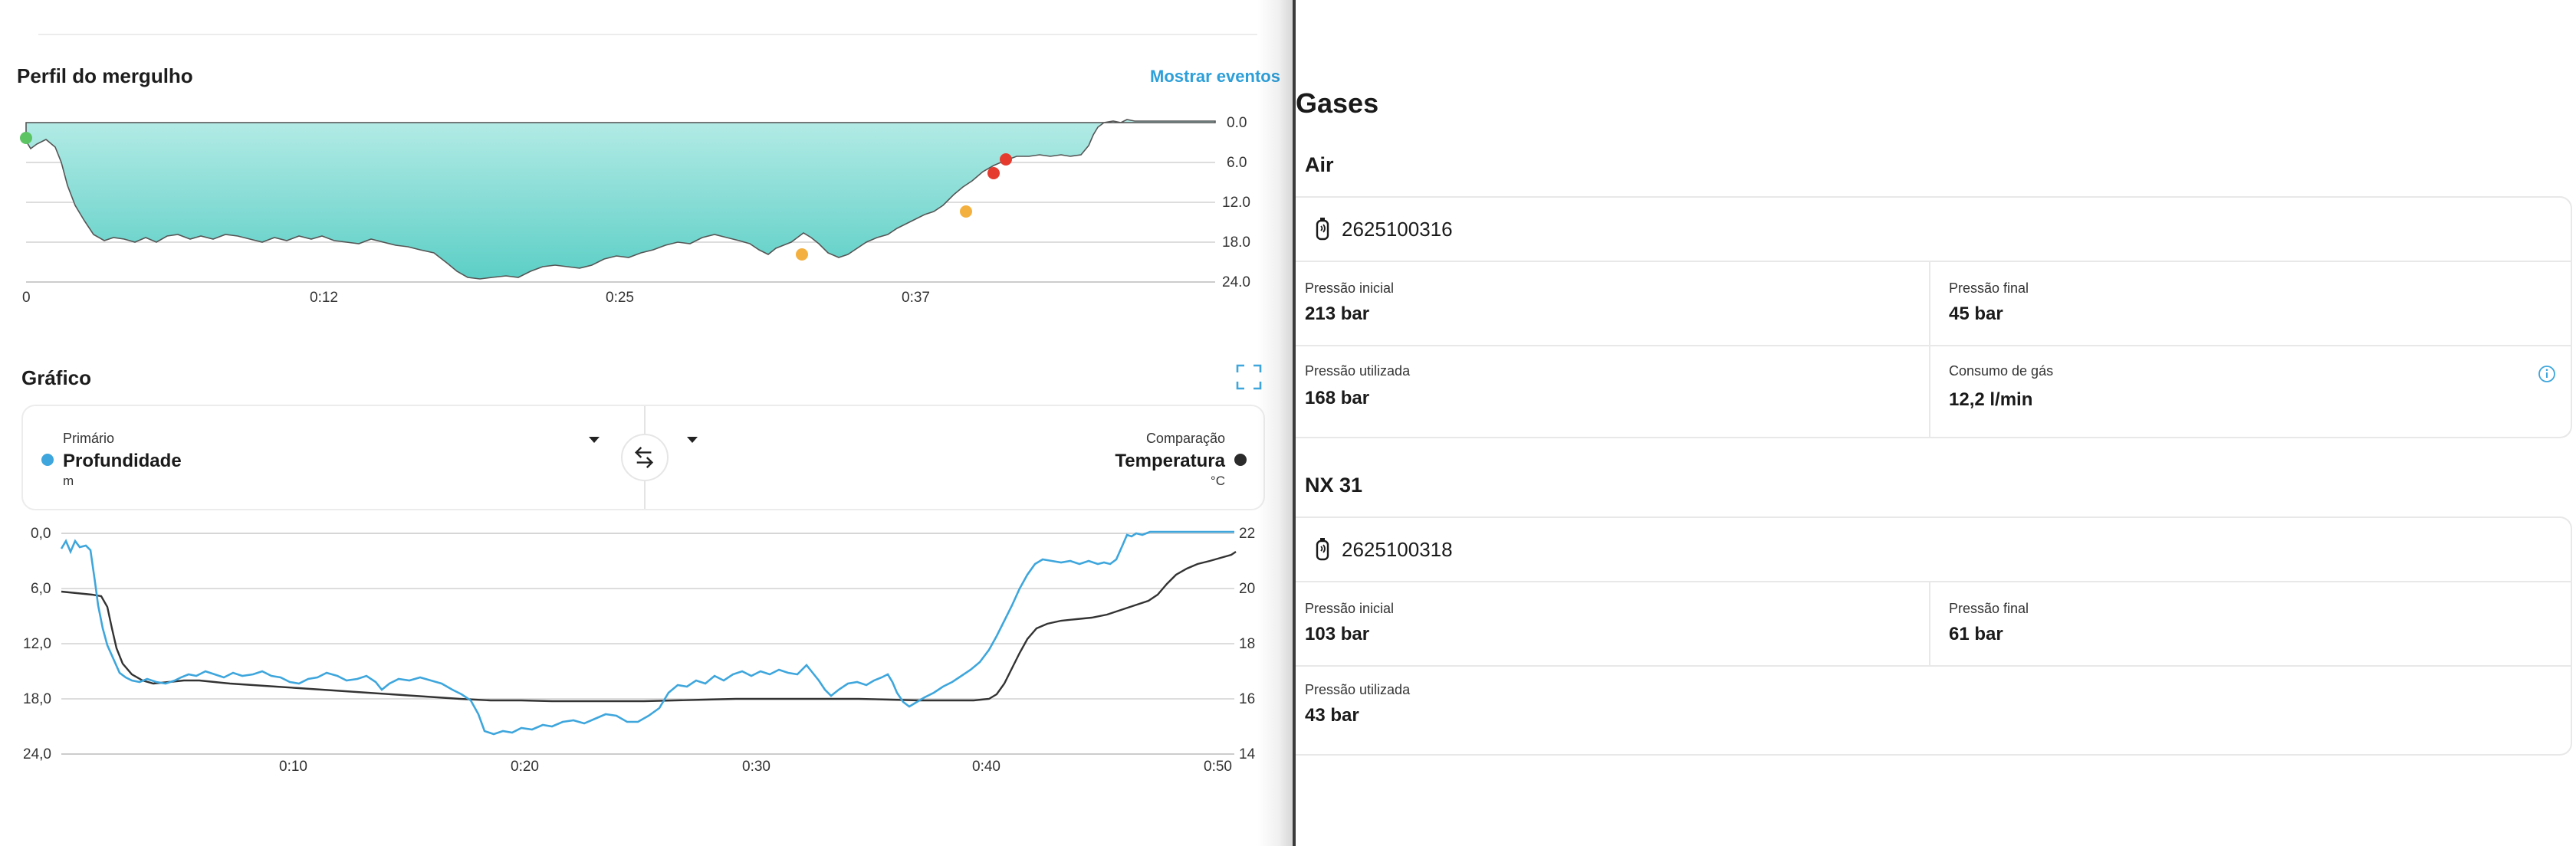  What do you see at coordinates (916, 298) in the screenshot?
I see `profile-time-tick: 0:37` at bounding box center [916, 298].